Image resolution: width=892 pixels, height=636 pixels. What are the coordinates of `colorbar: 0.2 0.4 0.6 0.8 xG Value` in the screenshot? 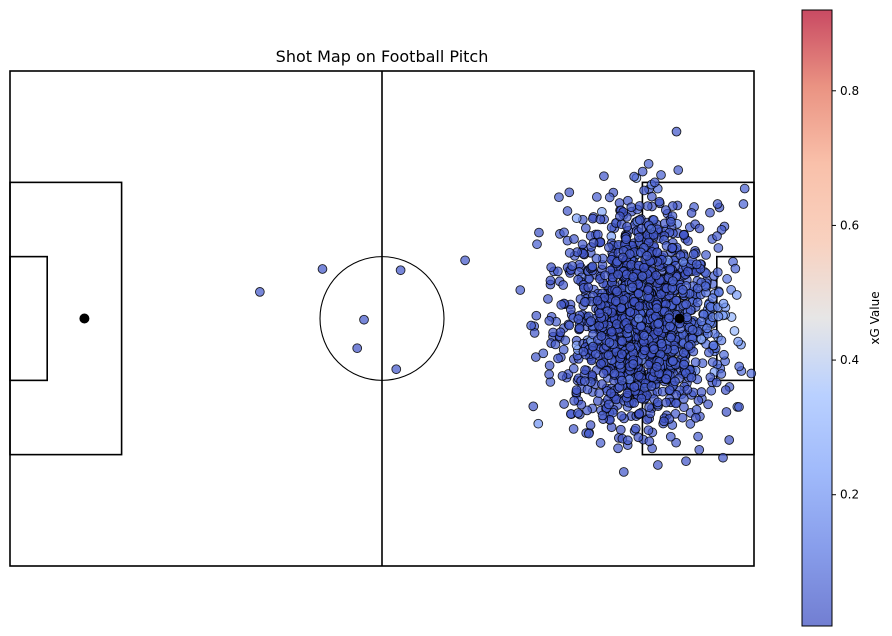 It's located at (841, 318).